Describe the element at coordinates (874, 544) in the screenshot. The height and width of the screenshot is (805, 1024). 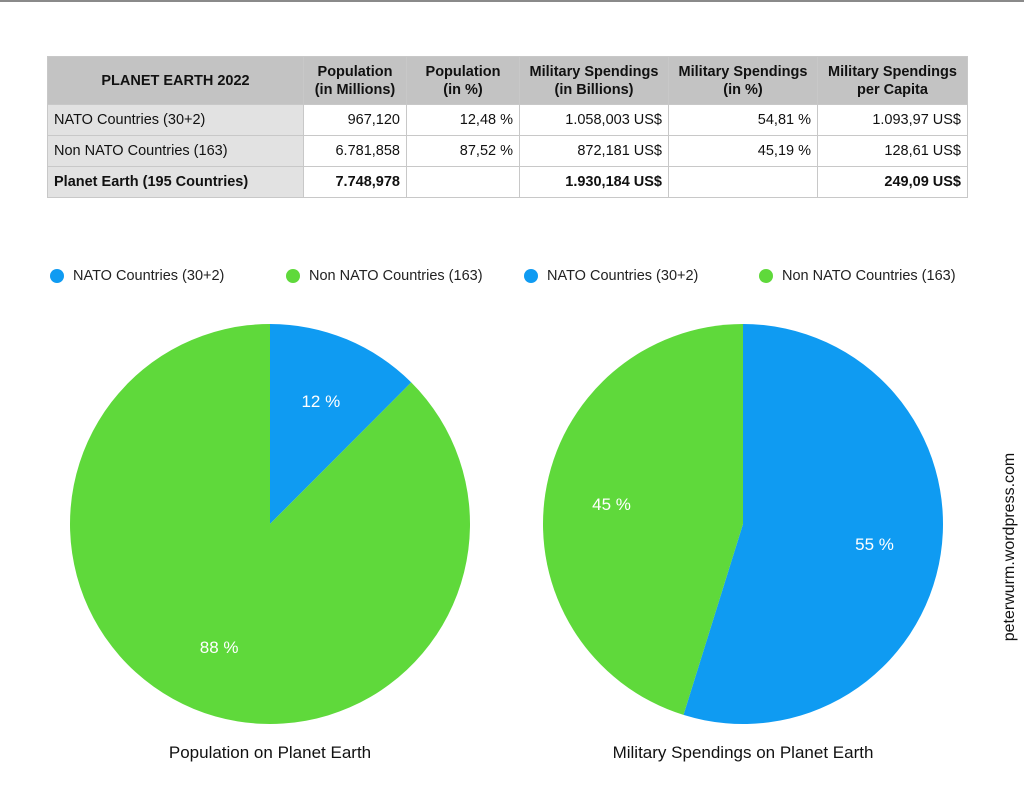
I see `pie-data-label: 55 %` at that location.